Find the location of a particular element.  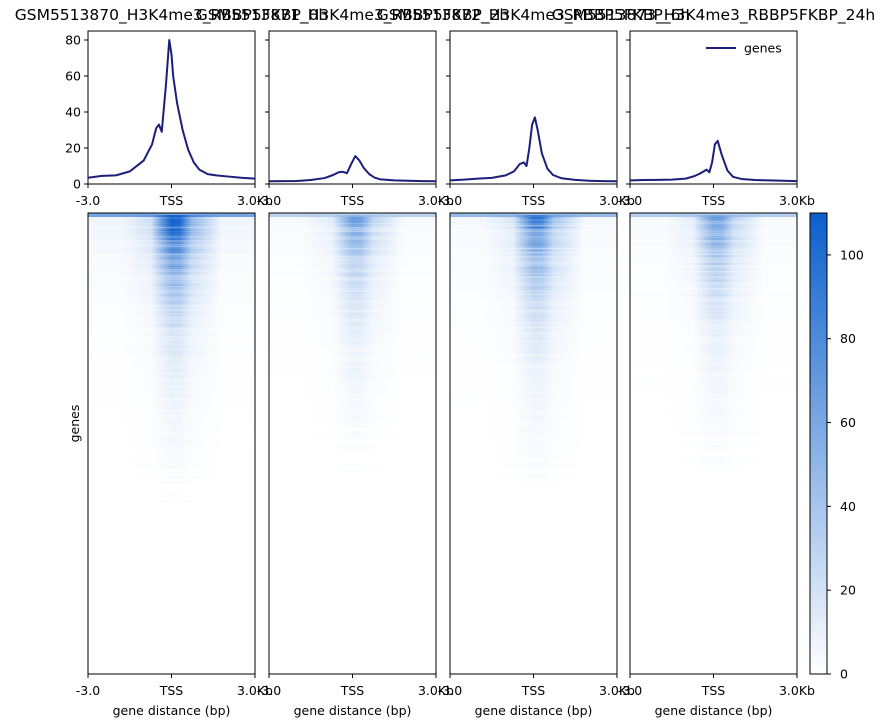

profile-xtick-label: TSS is located at coordinates (171, 200).